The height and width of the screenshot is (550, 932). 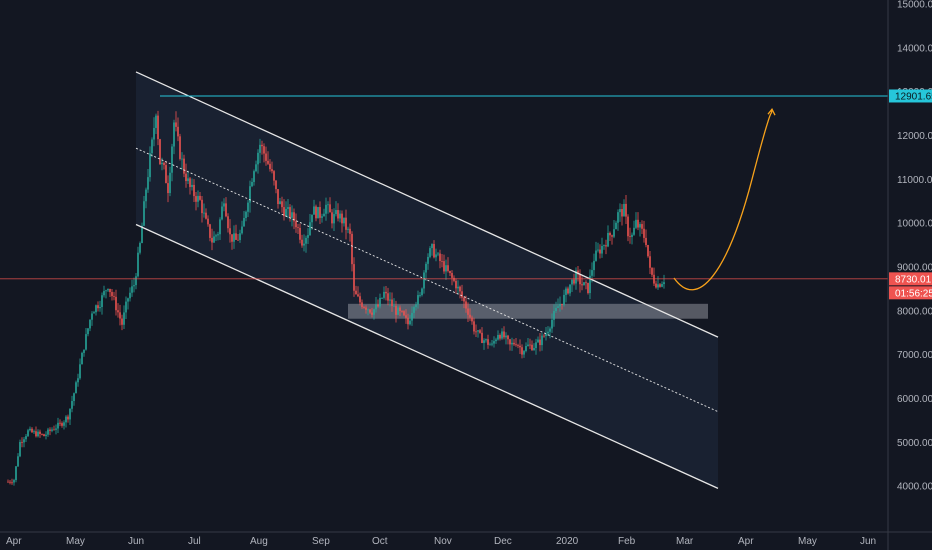 I want to click on support-zone, so click(x=528, y=311).